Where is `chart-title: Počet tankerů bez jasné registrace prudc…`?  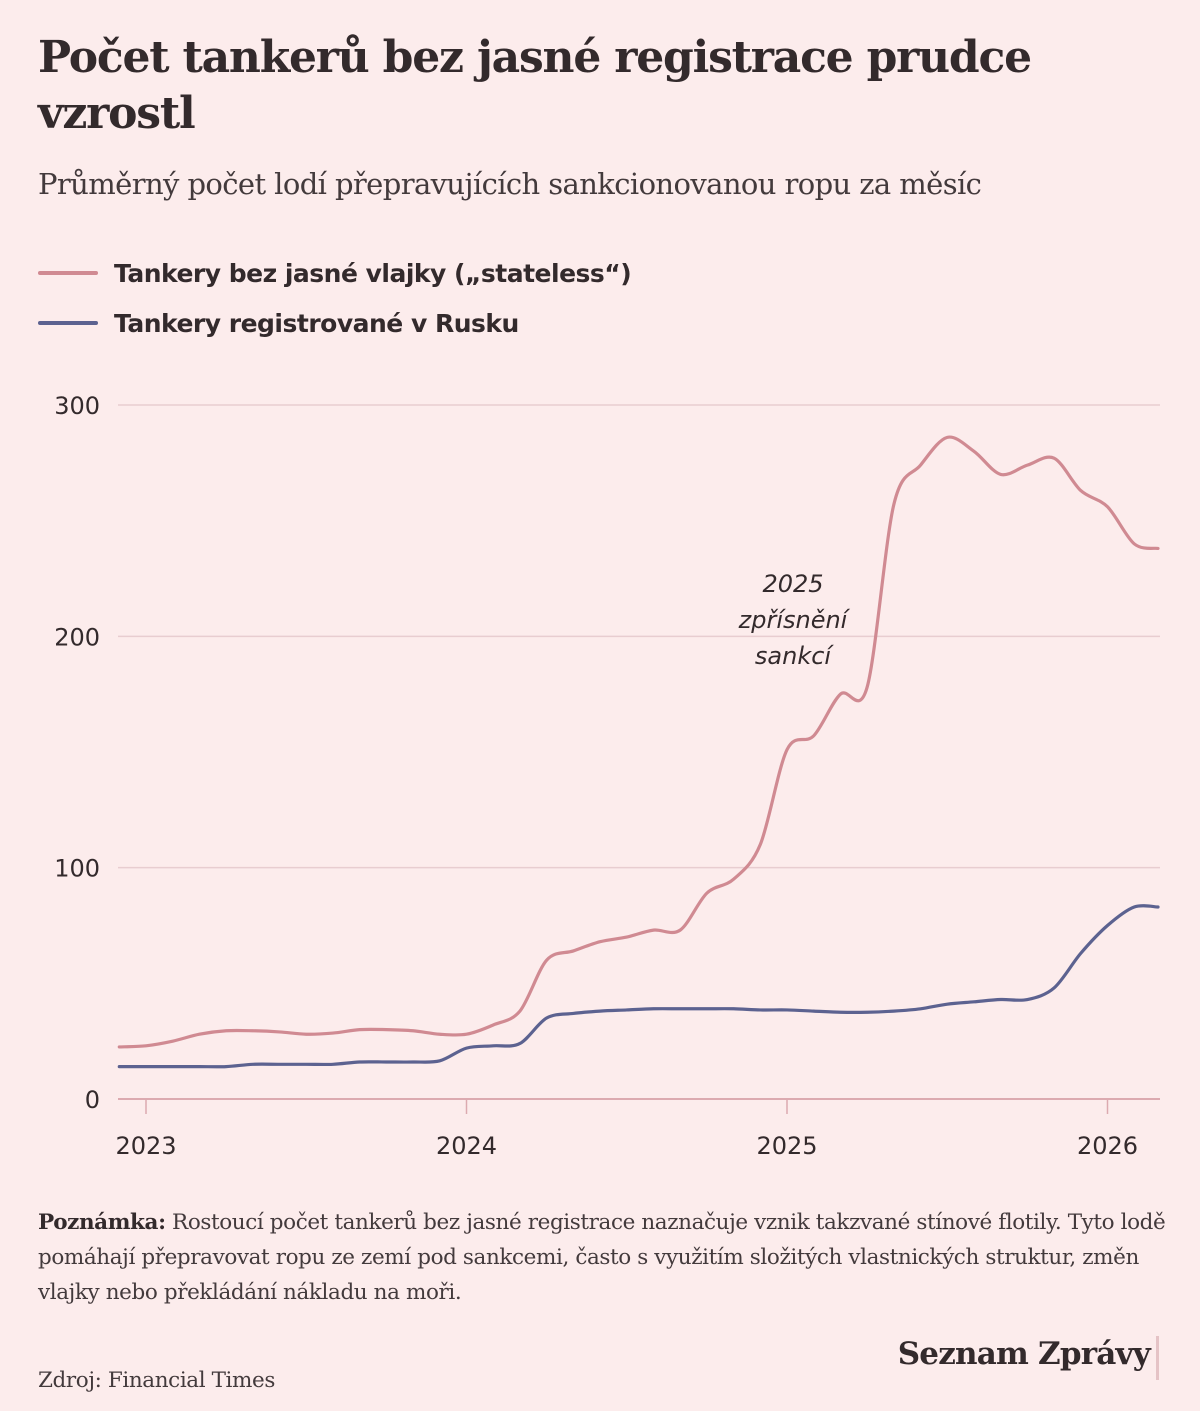 chart-title: Počet tankerů bez jasné registrace prudc… is located at coordinates (535, 85).